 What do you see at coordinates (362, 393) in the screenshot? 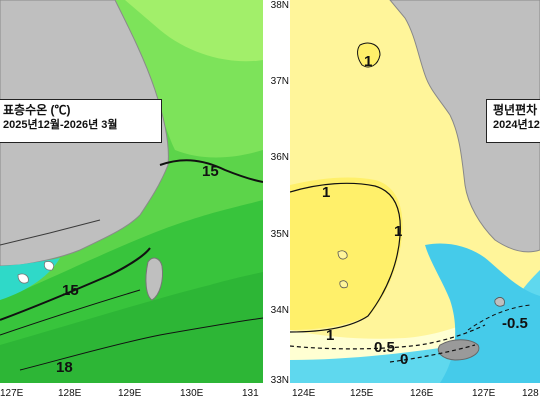
I see `x-tick-label: 125E` at bounding box center [362, 393].